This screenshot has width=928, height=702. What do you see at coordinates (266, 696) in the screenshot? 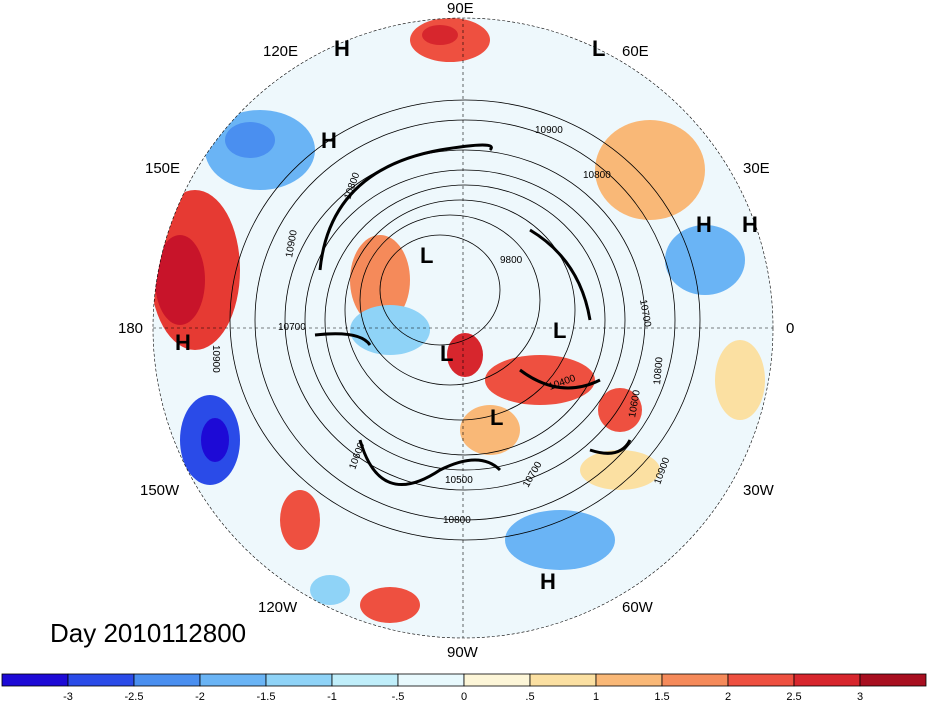
I see `colorbar-tick-label: -1.5` at bounding box center [266, 696].